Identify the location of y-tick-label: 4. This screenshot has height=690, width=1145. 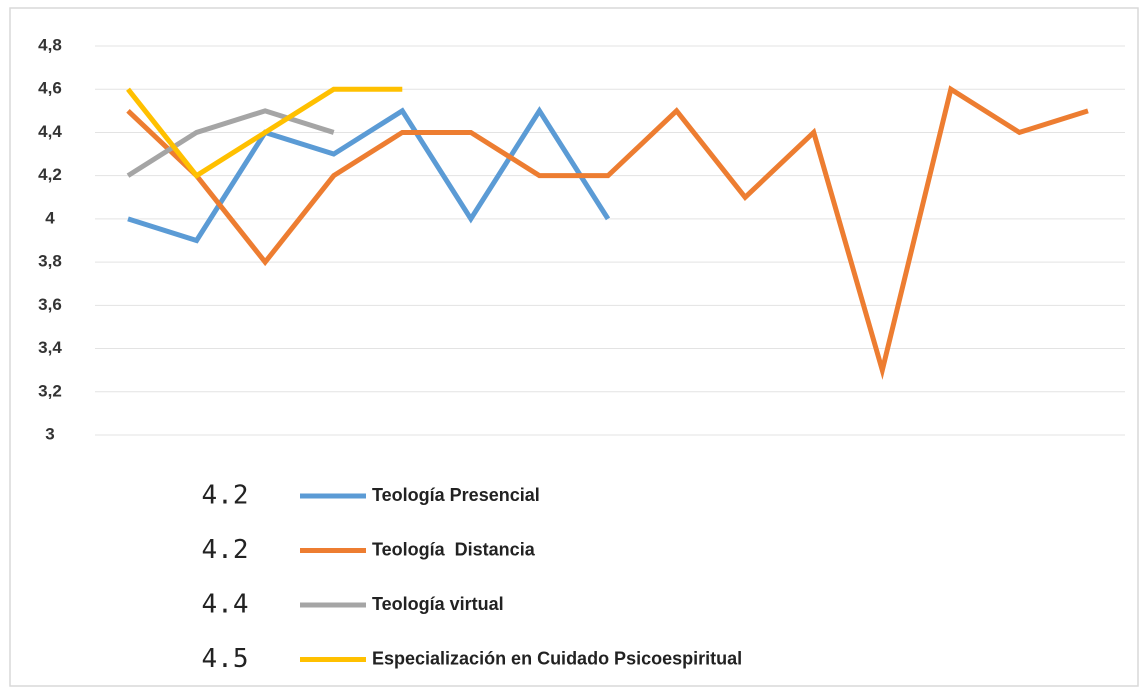
(50, 217).